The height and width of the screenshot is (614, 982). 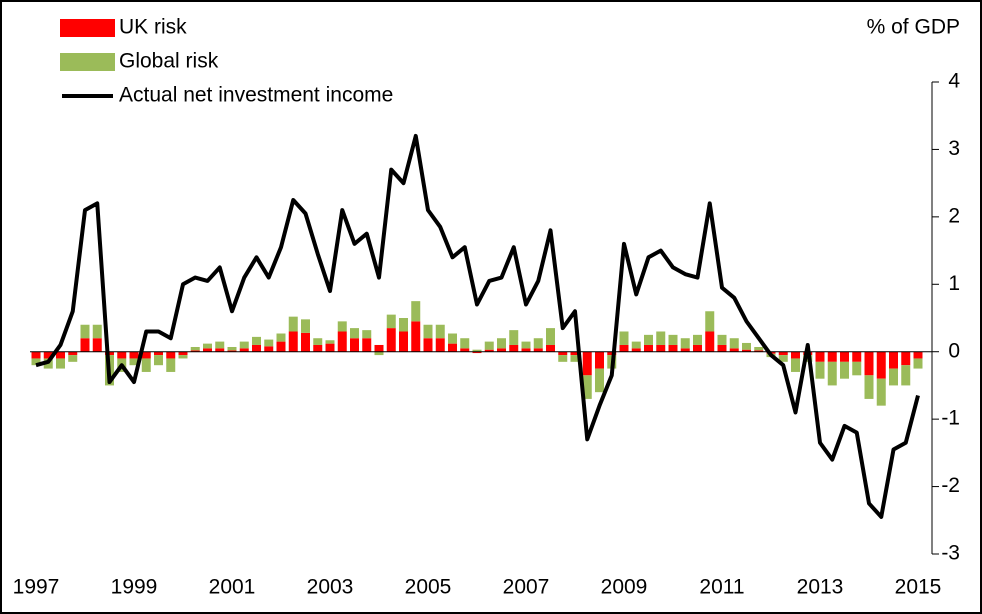 What do you see at coordinates (36, 587) in the screenshot?
I see `x-tick-label: 1997` at bounding box center [36, 587].